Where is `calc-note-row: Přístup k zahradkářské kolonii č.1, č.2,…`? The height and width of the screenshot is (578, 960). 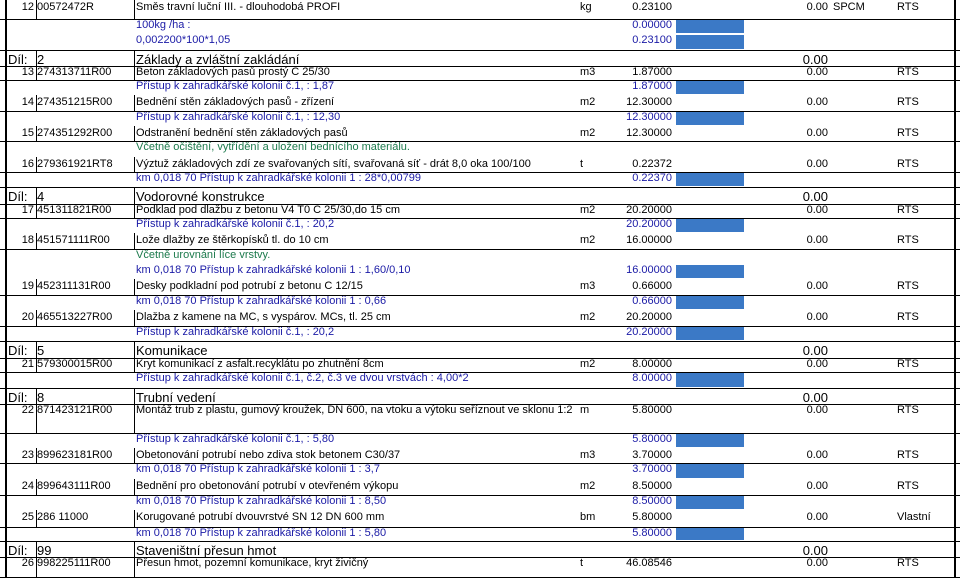 calc-note-row: Přístup k zahradkářské kolonii č.1, č.2,… is located at coordinates (480, 380).